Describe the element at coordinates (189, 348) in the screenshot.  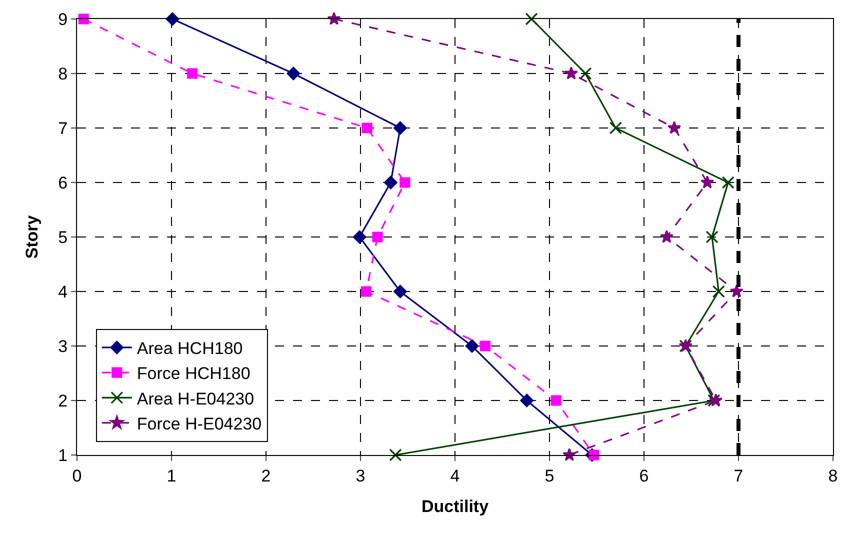
I see `legend-label: Area HCH180` at that location.